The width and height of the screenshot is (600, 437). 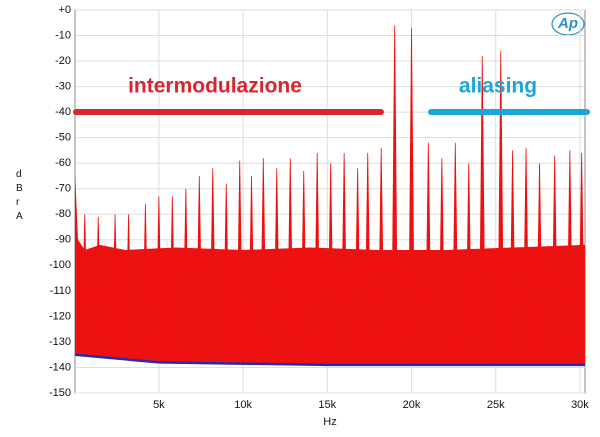 I want to click on y-tick-label: -110, so click(x=60, y=291).